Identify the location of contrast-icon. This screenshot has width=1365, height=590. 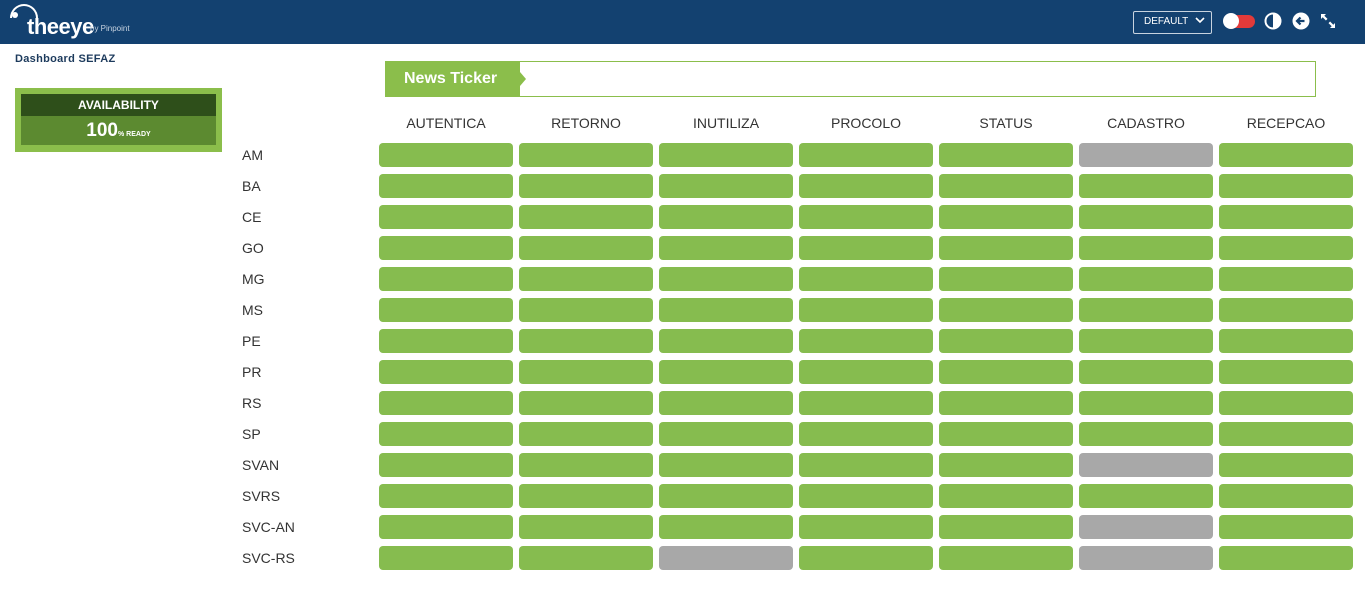
(1273, 21).